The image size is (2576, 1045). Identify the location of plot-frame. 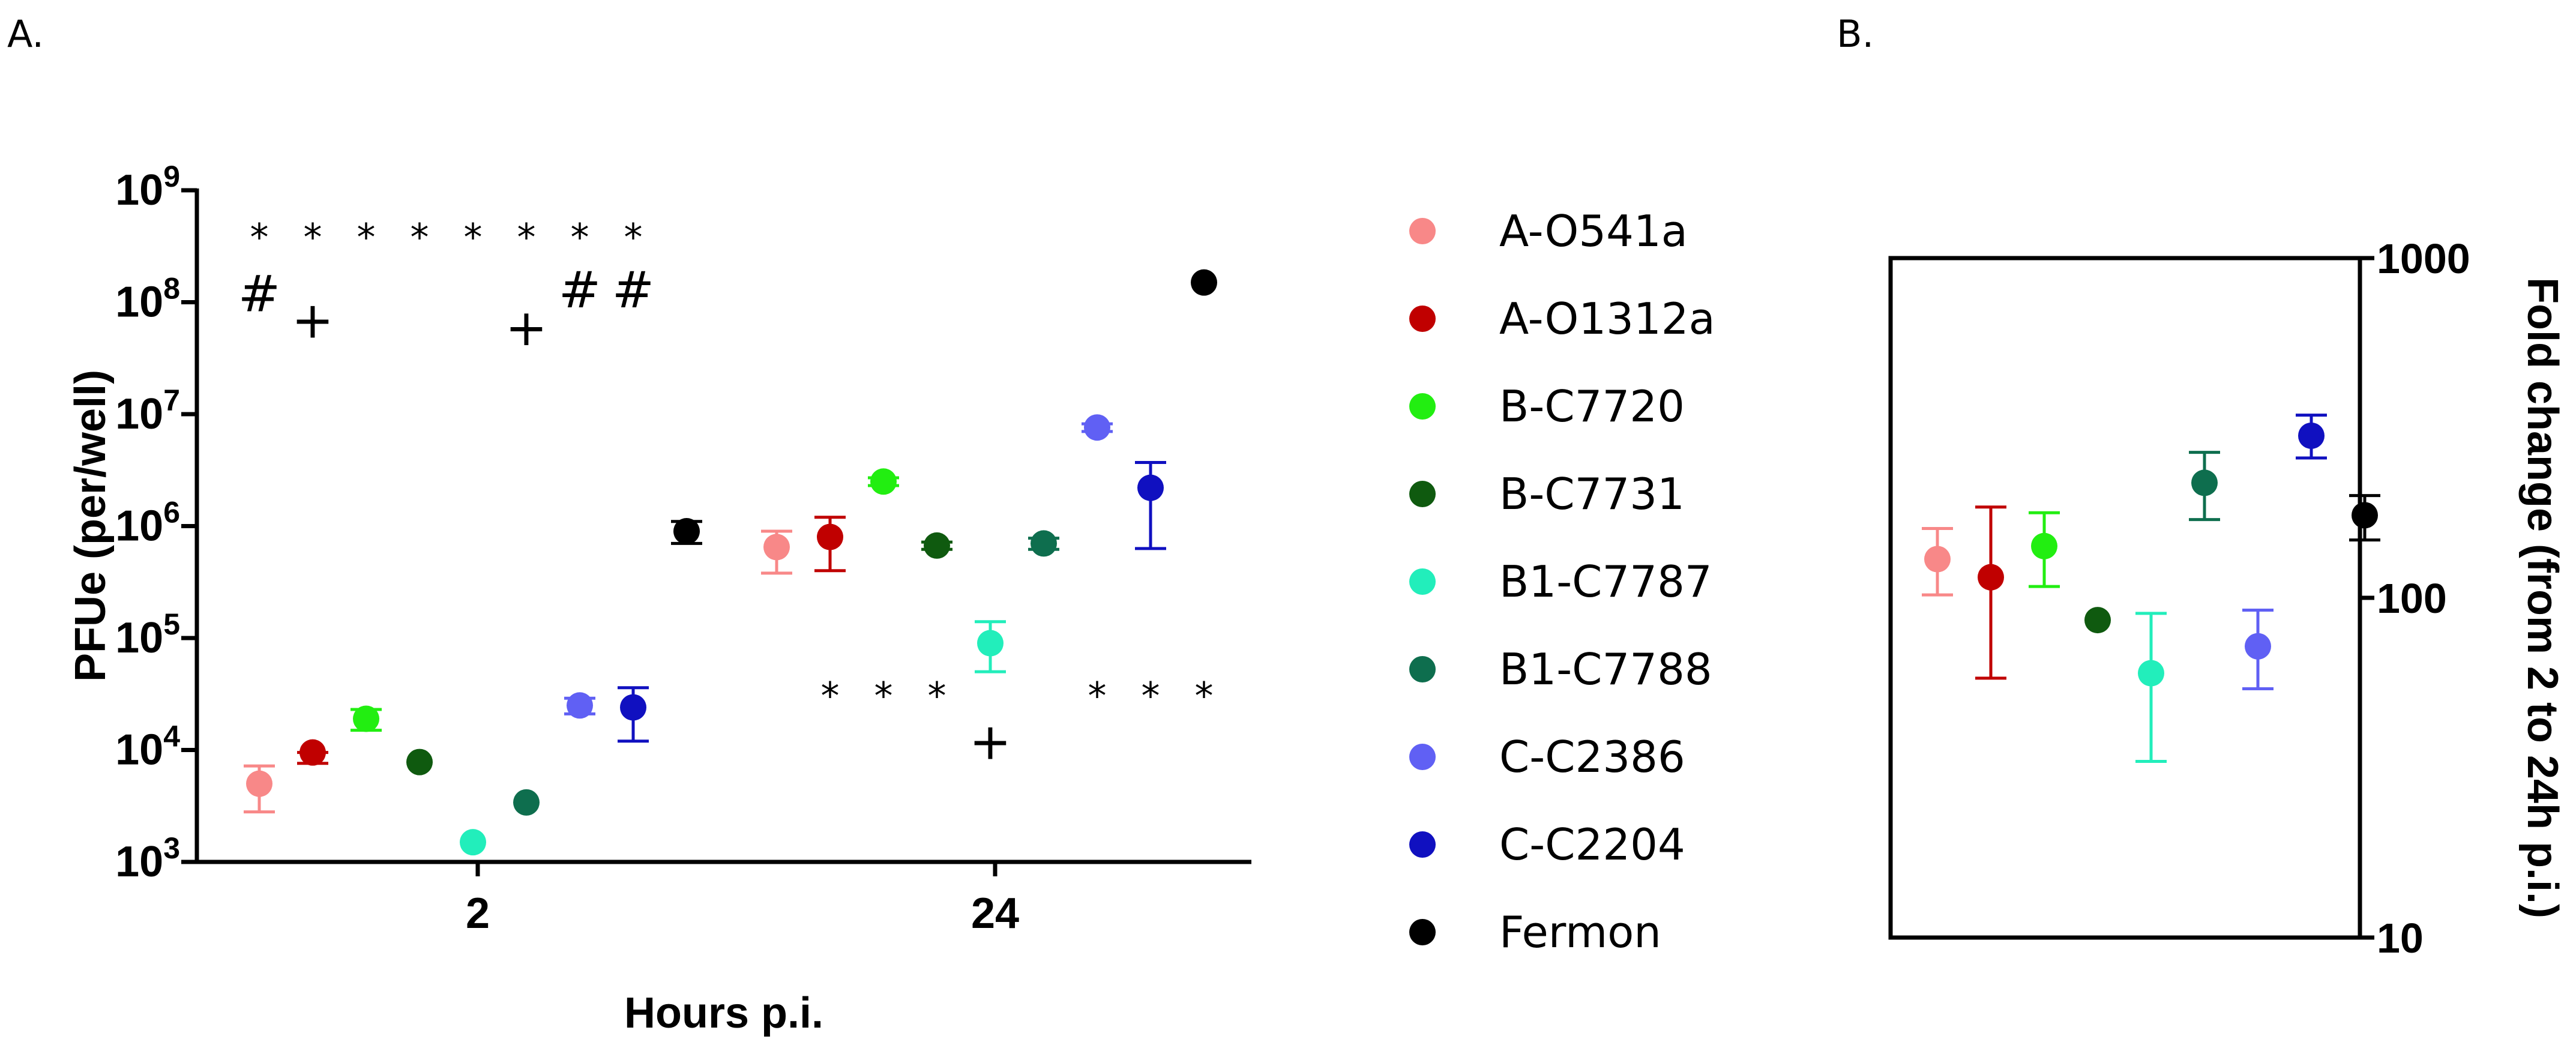
(2125, 598).